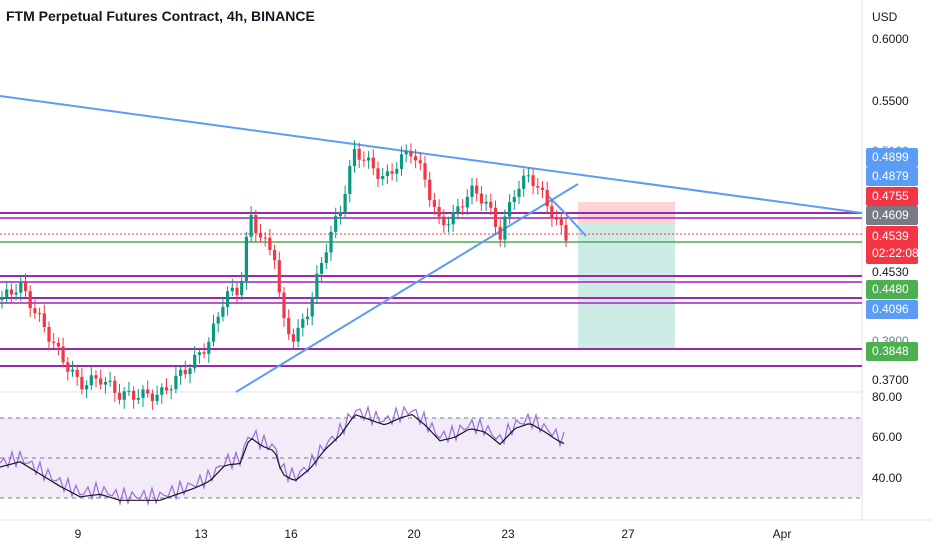 The height and width of the screenshot is (550, 932). I want to click on time-label: 20, so click(414, 534).